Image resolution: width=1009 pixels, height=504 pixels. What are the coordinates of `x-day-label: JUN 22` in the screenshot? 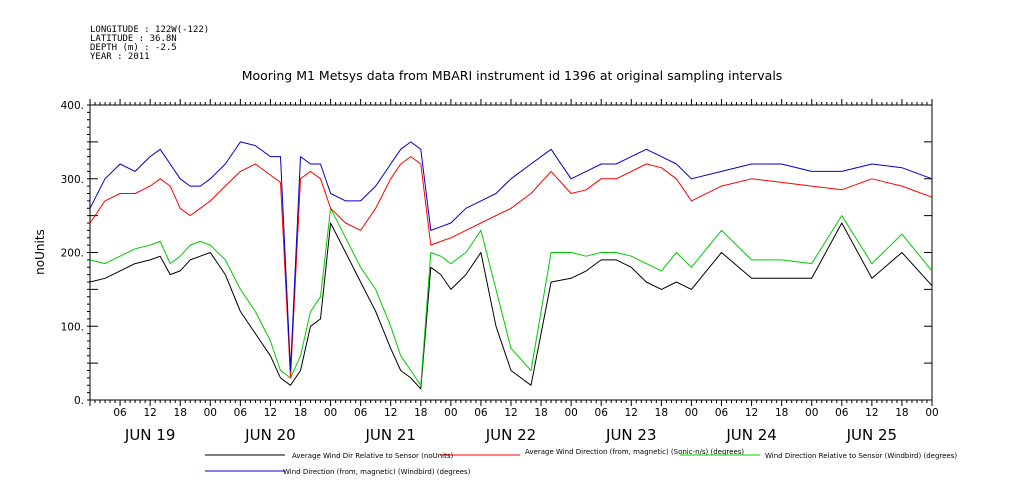 It's located at (510, 435).